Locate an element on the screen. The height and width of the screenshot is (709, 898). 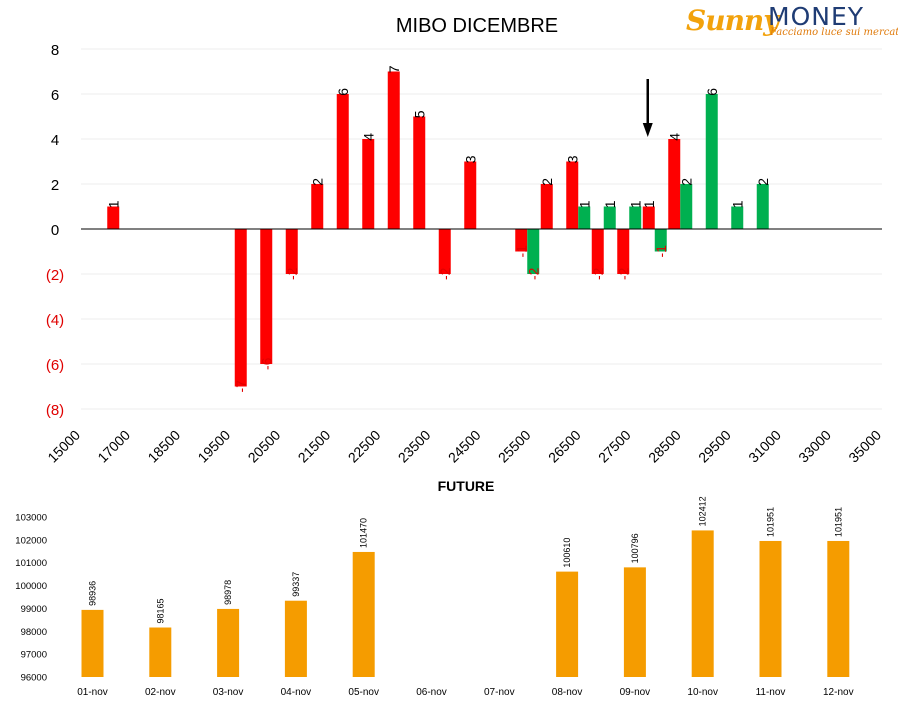
chart2-x-tick-label: 05-nov is located at coordinates (363, 692).